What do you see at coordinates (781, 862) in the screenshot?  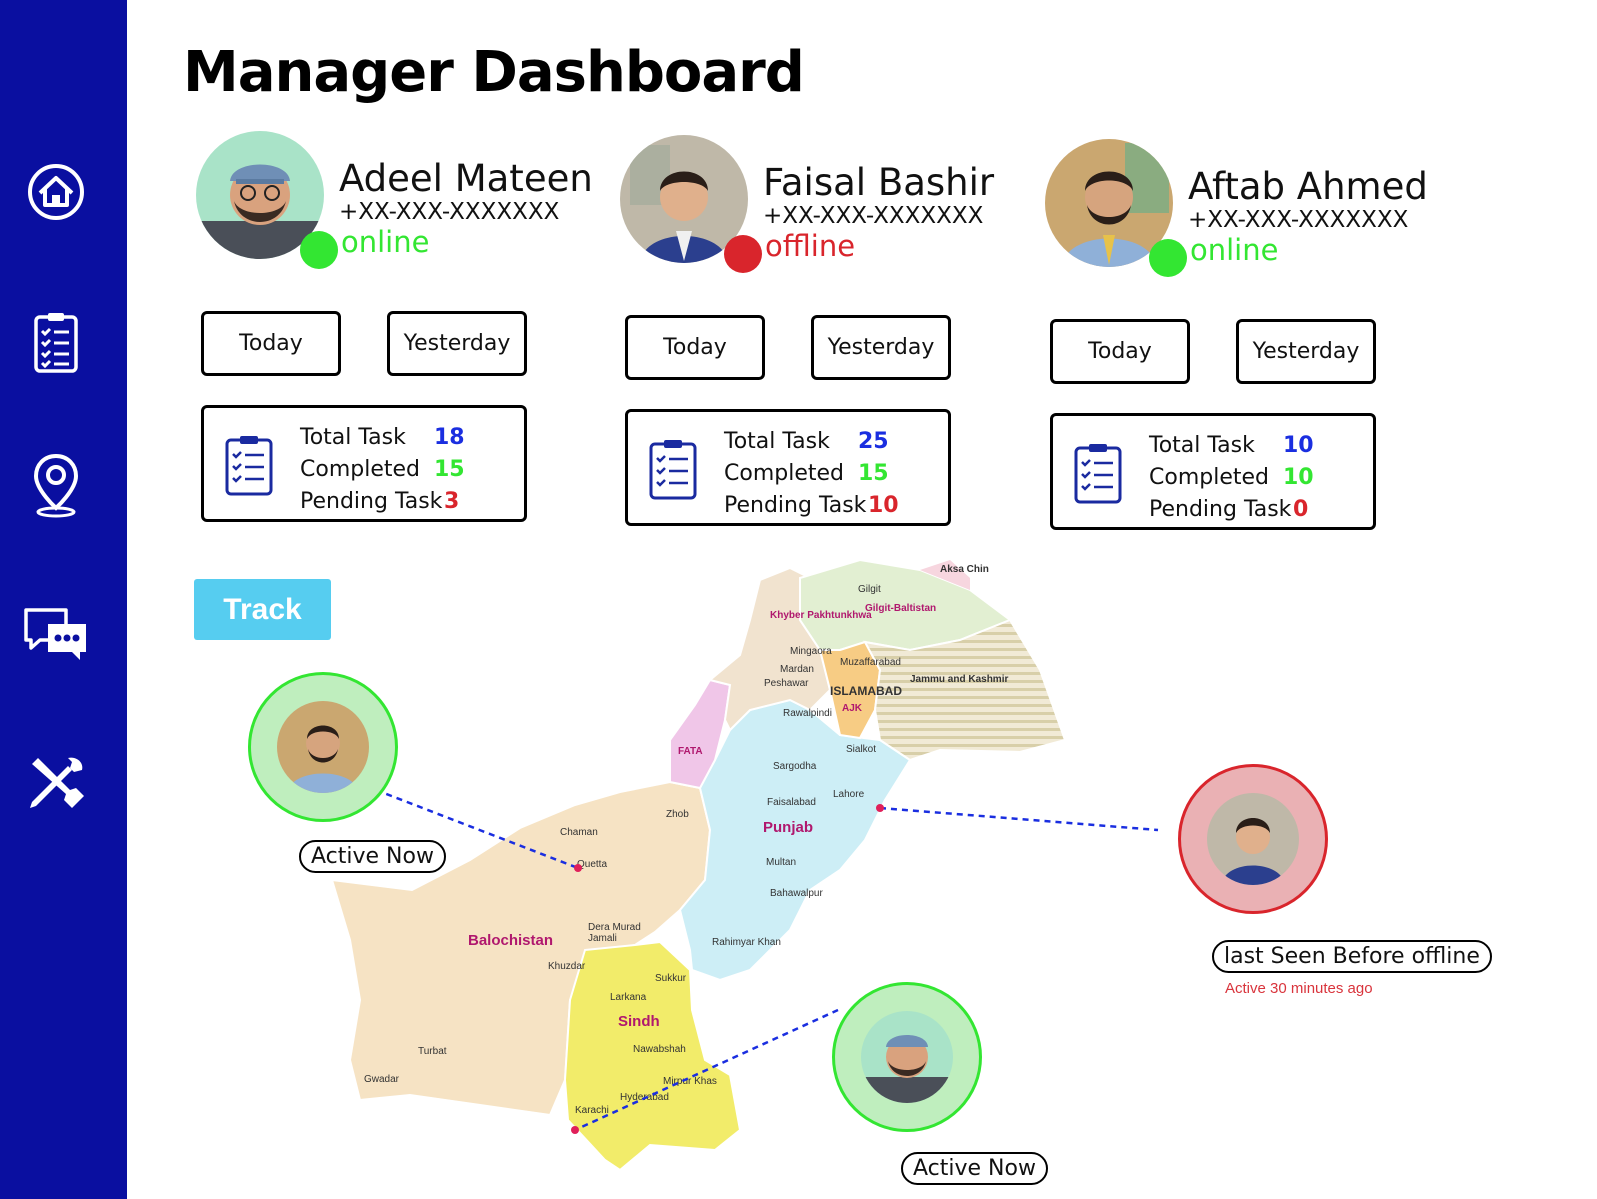 I see `city-label: Multan` at bounding box center [781, 862].